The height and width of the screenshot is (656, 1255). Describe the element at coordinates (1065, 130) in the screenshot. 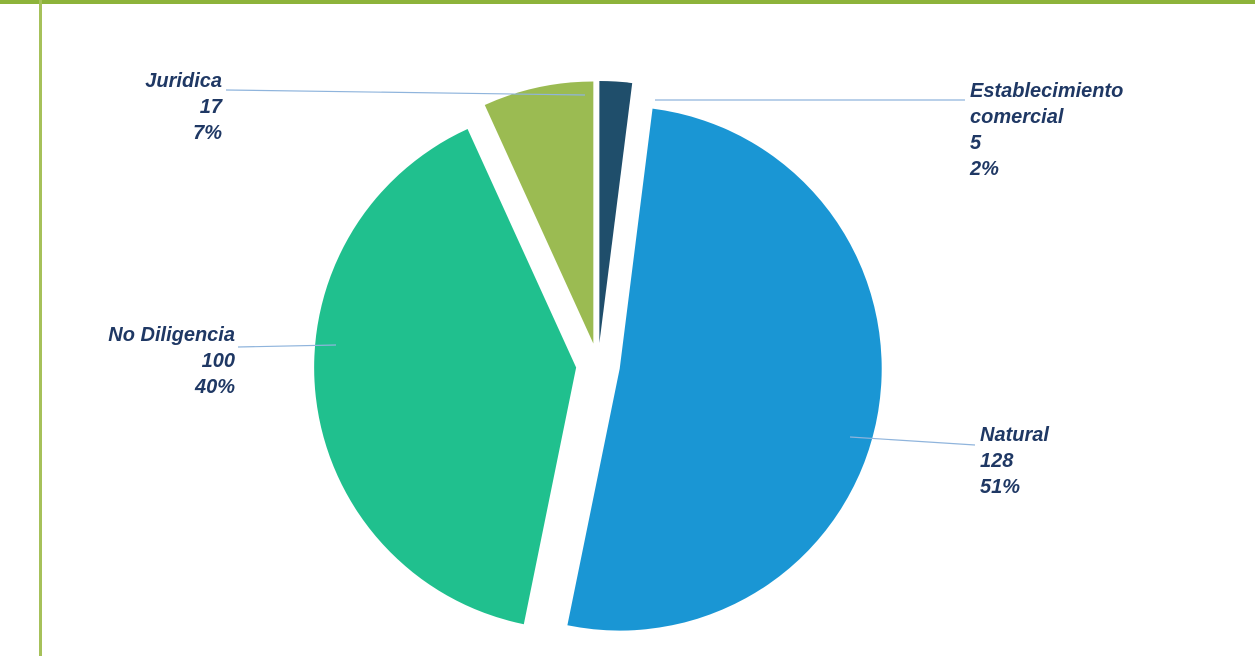

I see `slice-label: Establecimiento comercial 5 2%` at that location.